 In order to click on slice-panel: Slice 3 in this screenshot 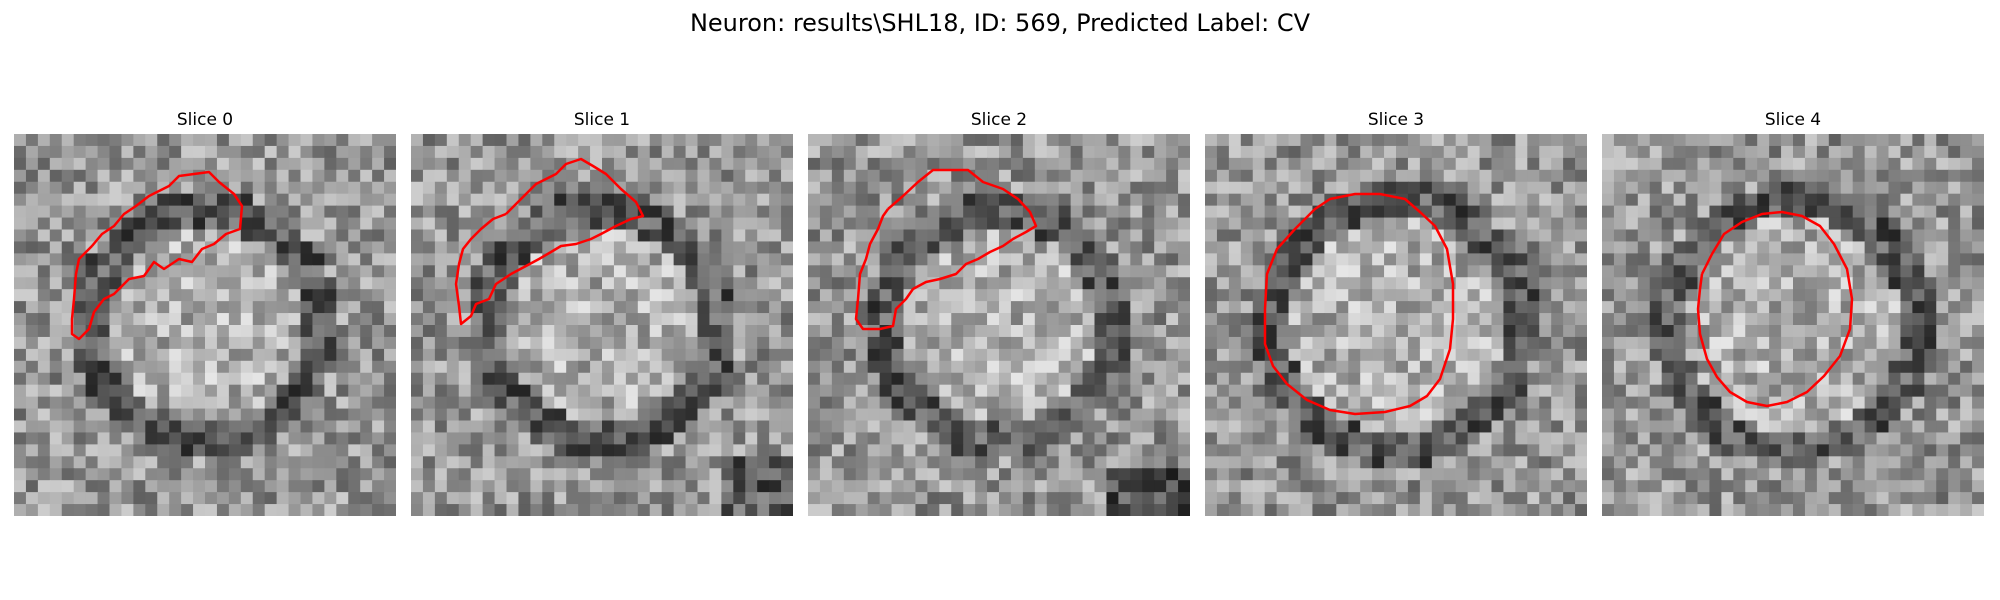, I will do `click(1396, 313)`.